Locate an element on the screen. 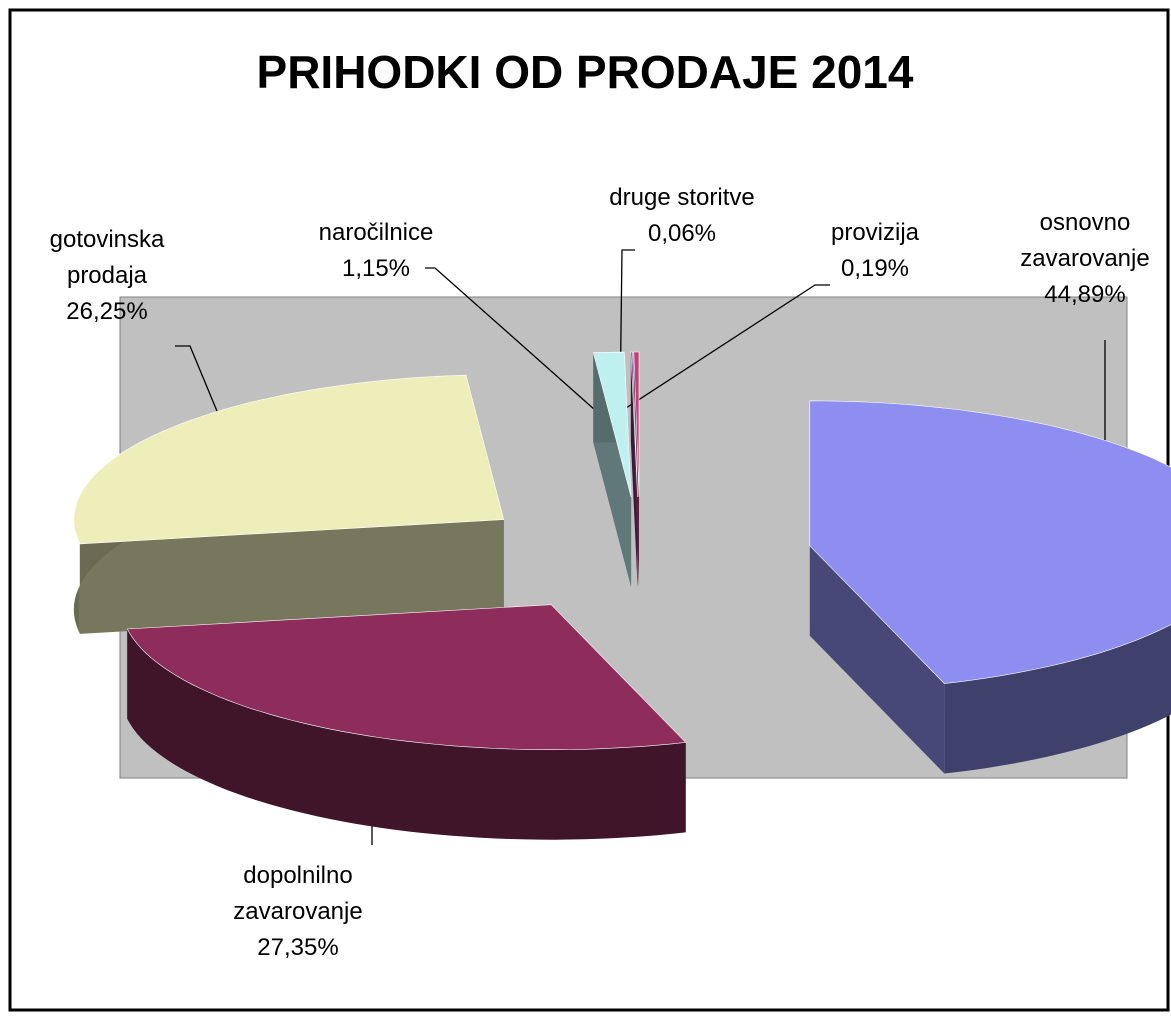 The height and width of the screenshot is (1016, 1171). category-label: dopolnilno zavarovanje is located at coordinates (298, 893).